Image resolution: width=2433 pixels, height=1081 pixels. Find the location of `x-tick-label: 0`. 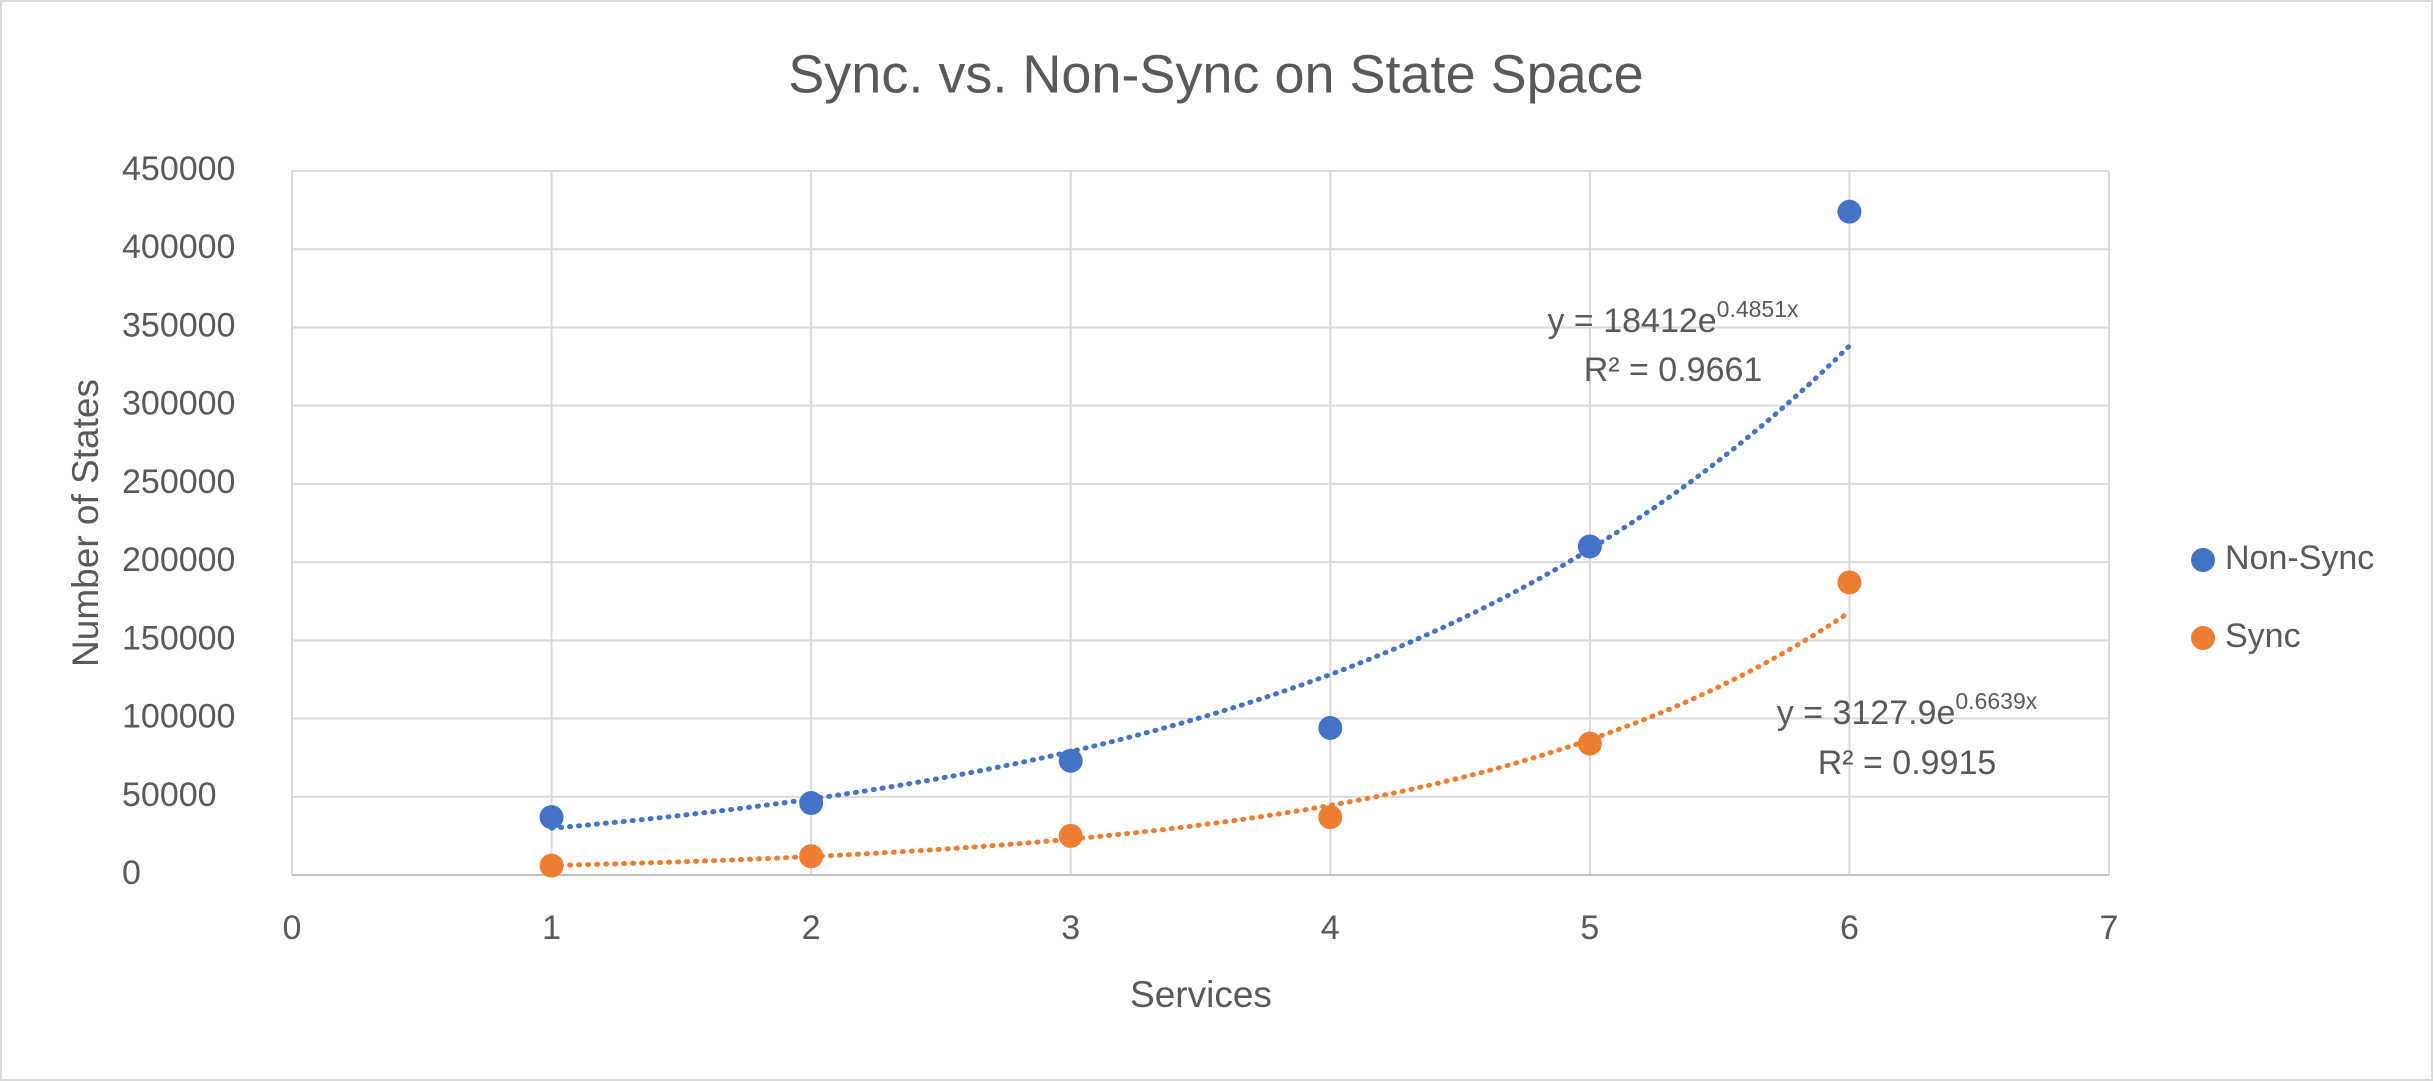

x-tick-label: 0 is located at coordinates (292, 928).